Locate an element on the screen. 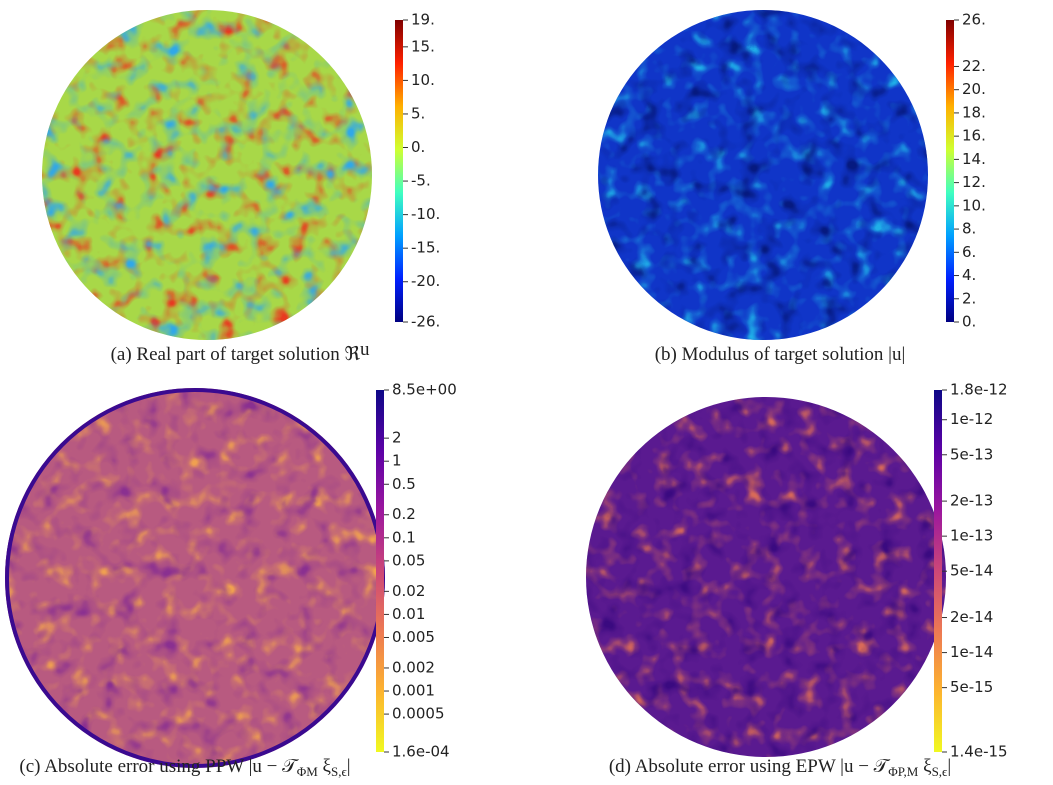  colorbar-tick-label: -10. is located at coordinates (425, 214).